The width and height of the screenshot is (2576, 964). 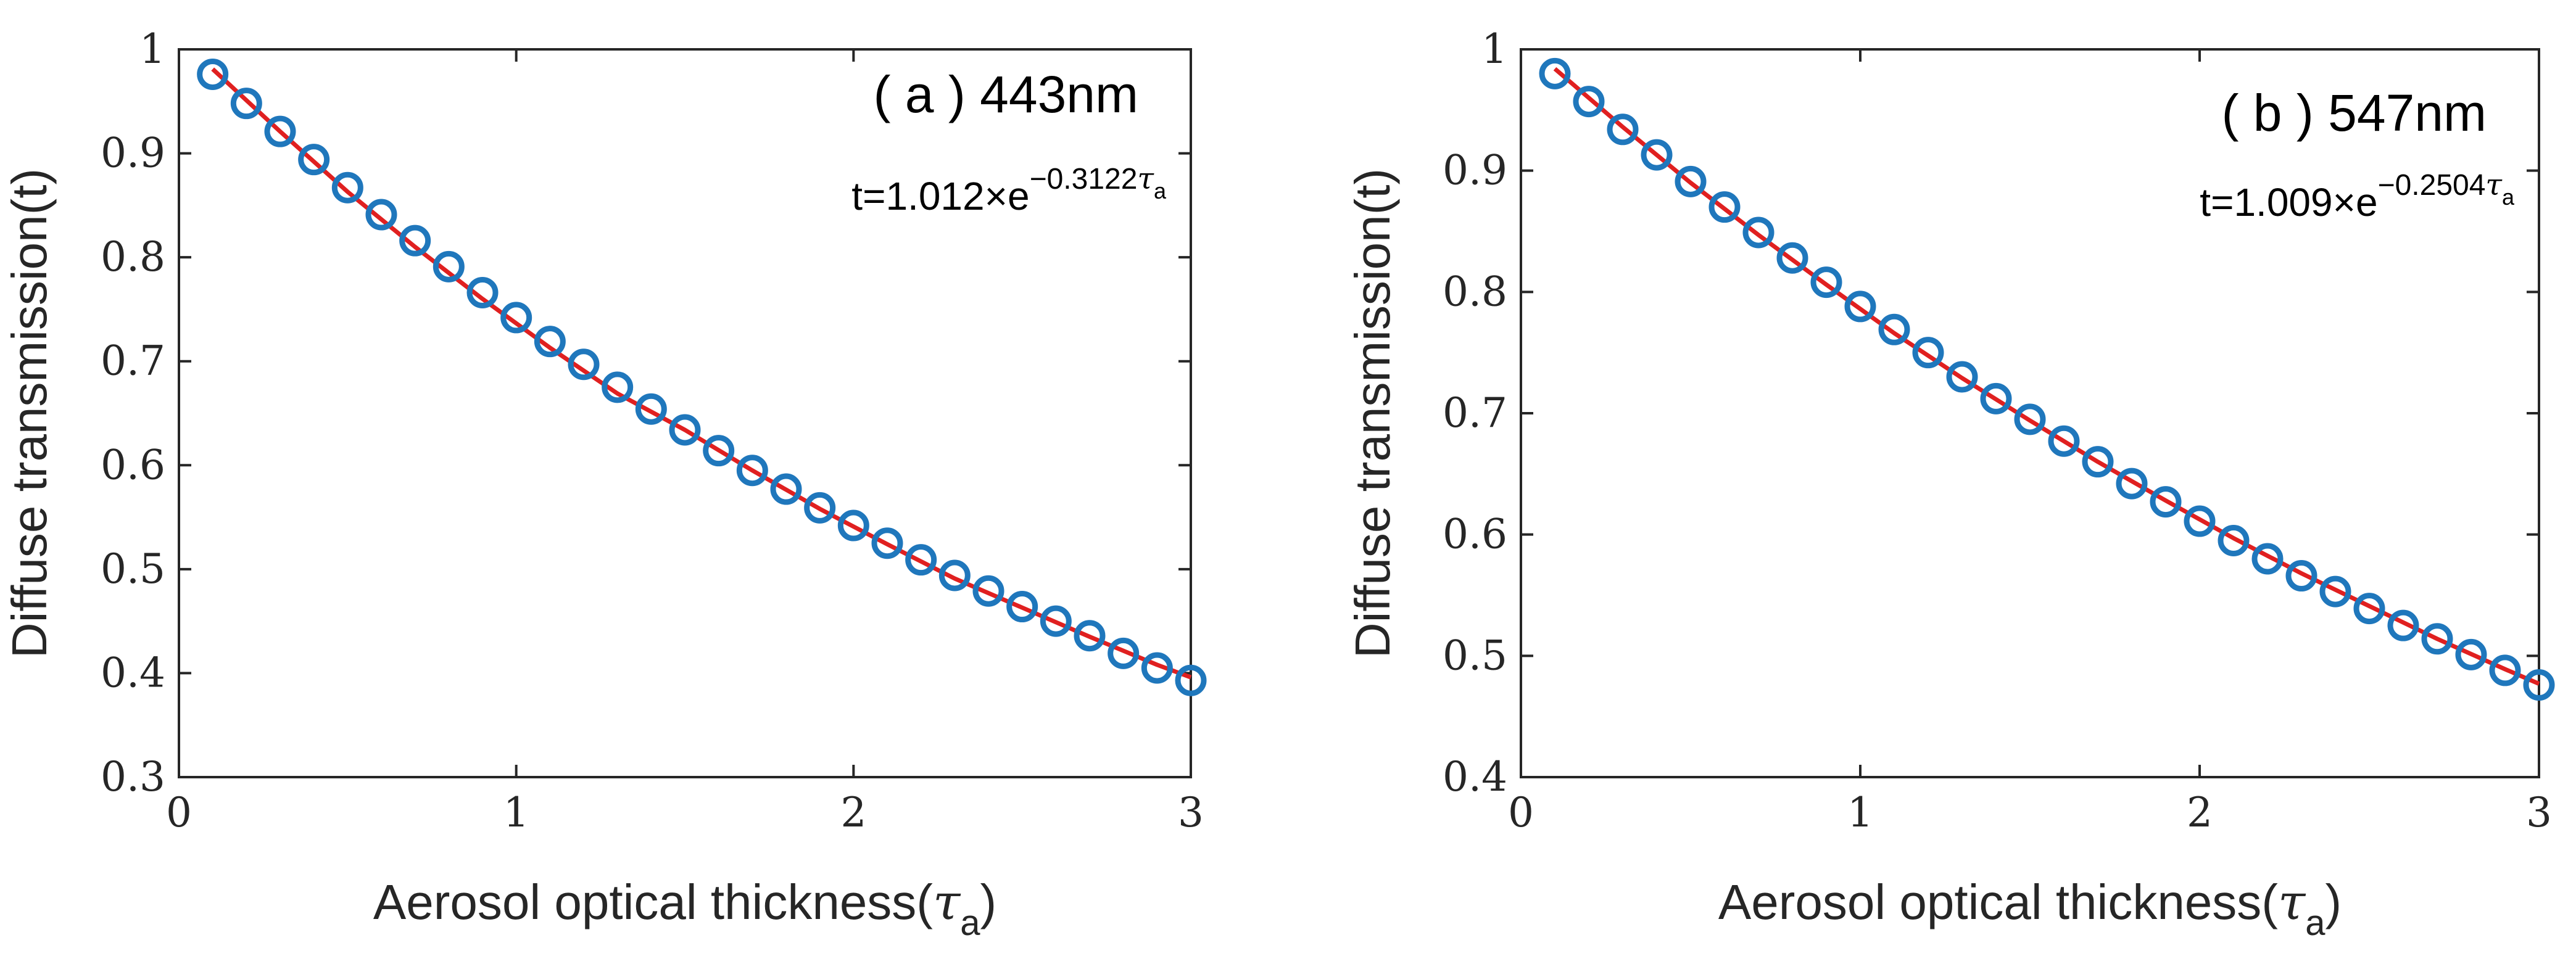 I want to click on y-tick-label: 0.5, so click(x=133, y=569).